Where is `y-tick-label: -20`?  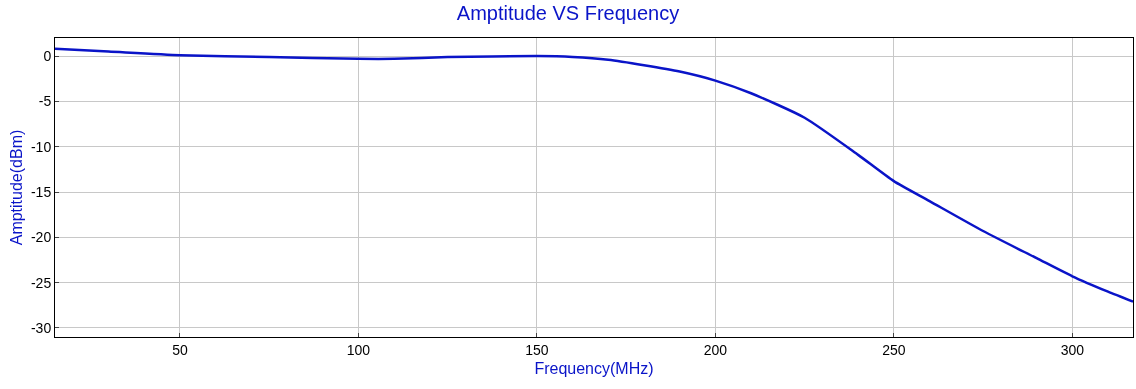 y-tick-label: -20 is located at coordinates (41, 237).